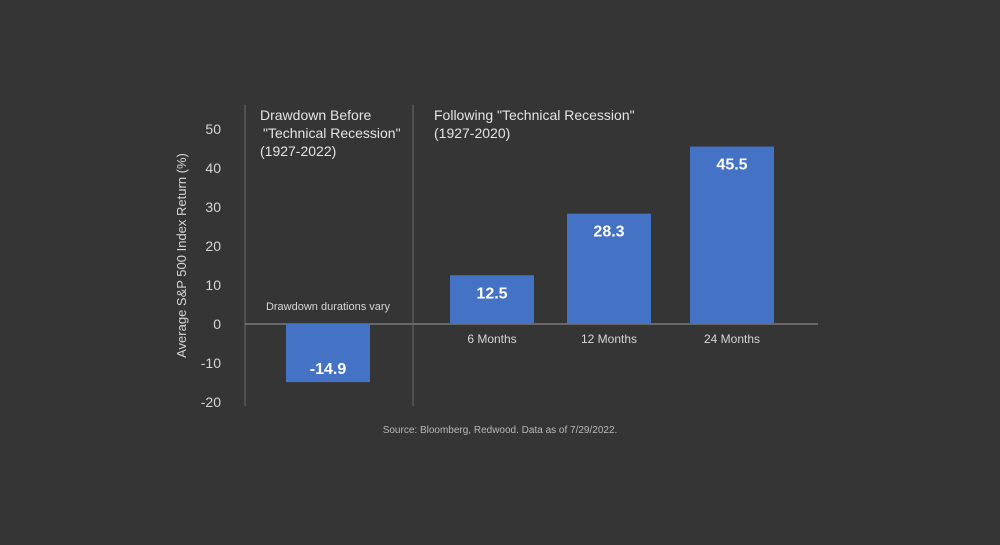 Image resolution: width=1000 pixels, height=545 pixels. What do you see at coordinates (731, 165) in the screenshot?
I see `bar-value-label: 45.5` at bounding box center [731, 165].